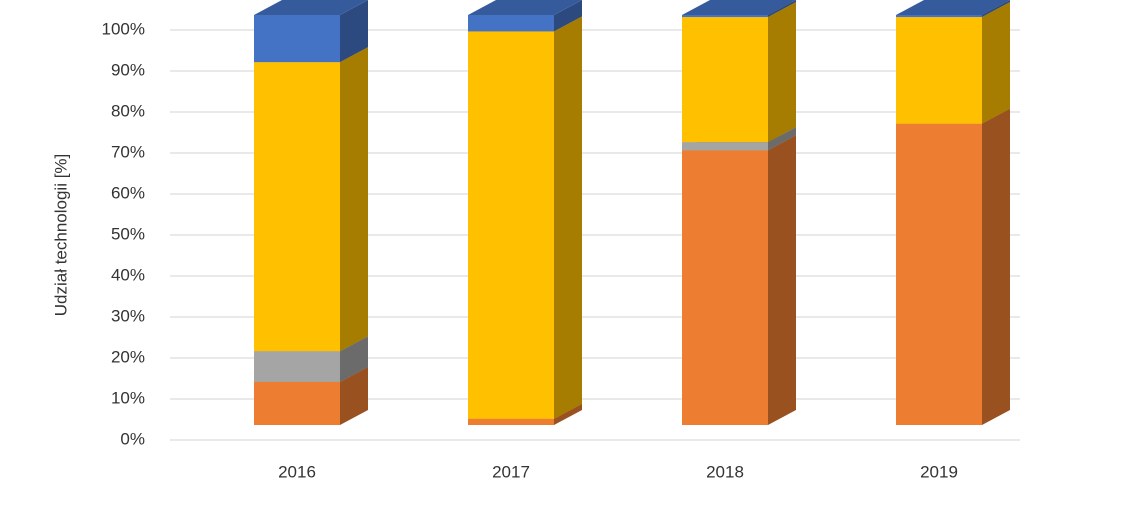  What do you see at coordinates (725, 471) in the screenshot?
I see `x-tick-label: 2018` at bounding box center [725, 471].